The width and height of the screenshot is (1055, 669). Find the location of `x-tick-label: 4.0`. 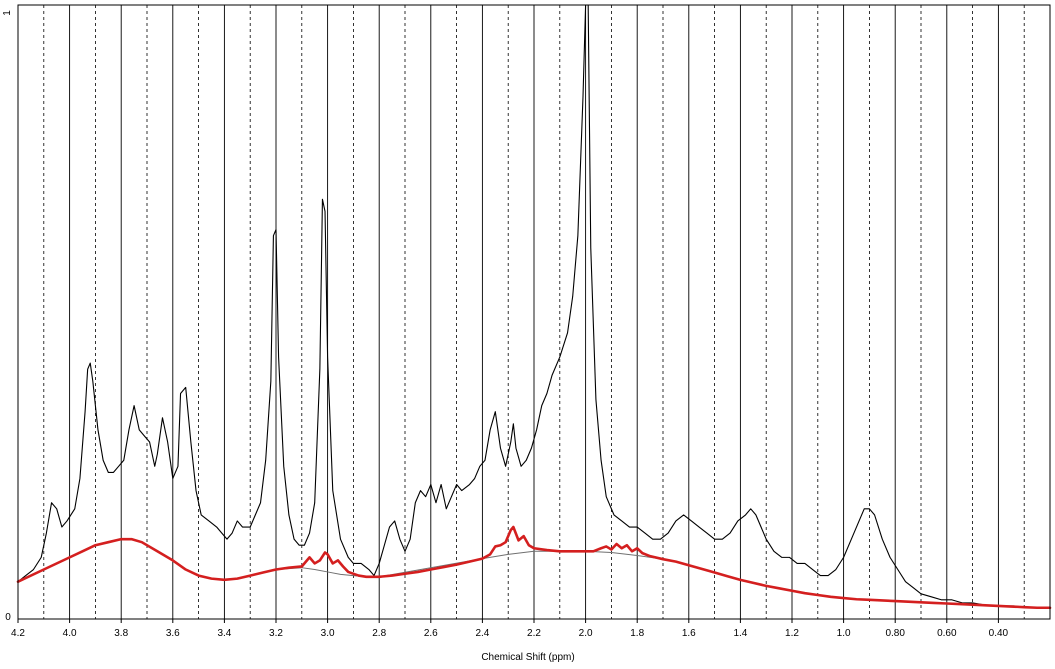

x-tick-label: 4.0 is located at coordinates (70, 633).